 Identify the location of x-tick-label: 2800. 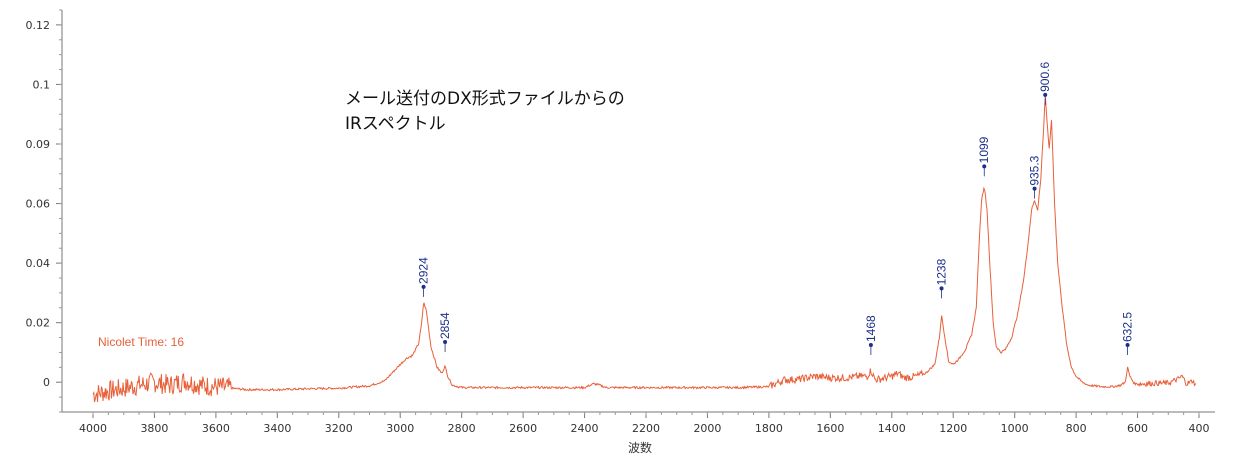
(462, 428).